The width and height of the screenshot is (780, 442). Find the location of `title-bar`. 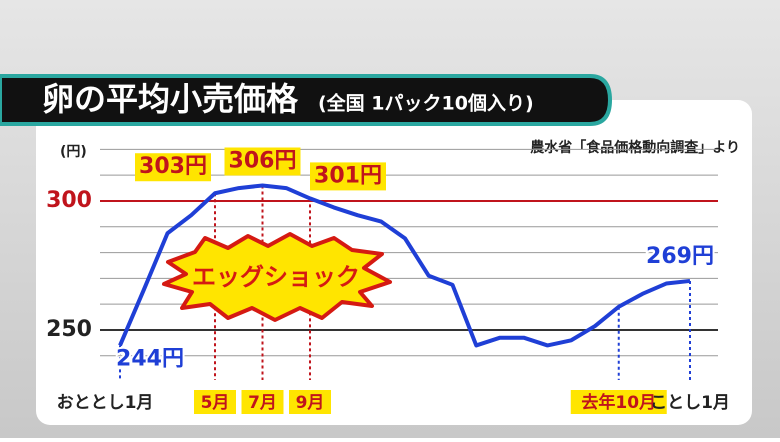

title-bar is located at coordinates (306, 100).